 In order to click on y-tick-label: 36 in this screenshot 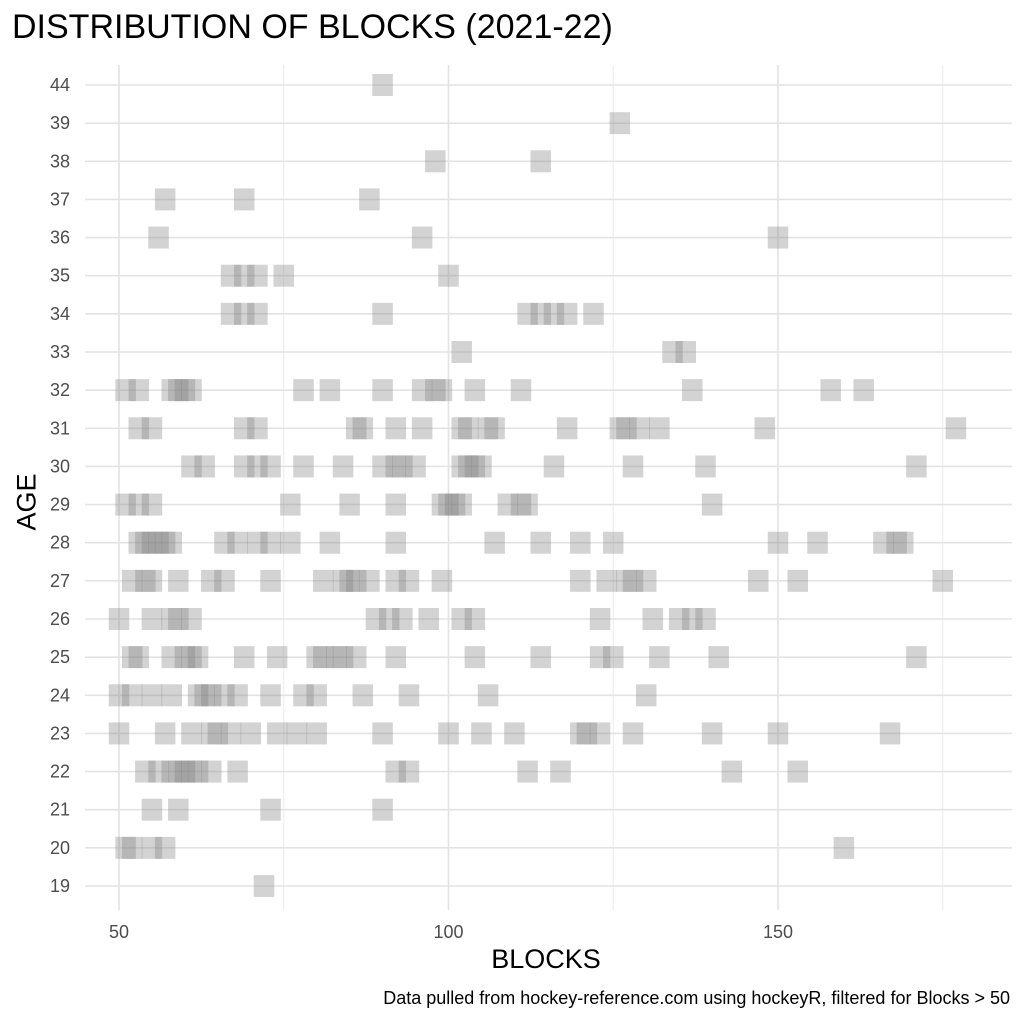, I will do `click(60, 238)`.